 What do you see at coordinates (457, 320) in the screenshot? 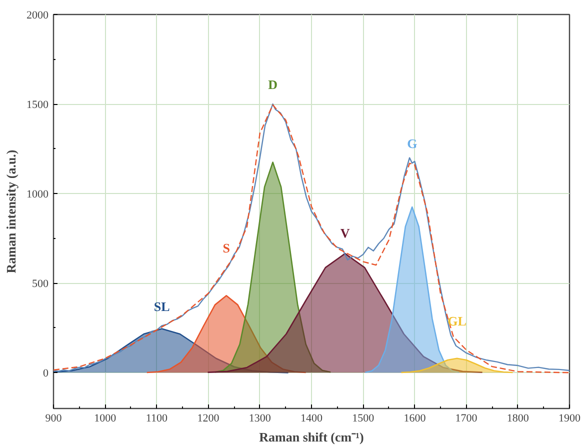
I see `text: GL` at bounding box center [457, 320].